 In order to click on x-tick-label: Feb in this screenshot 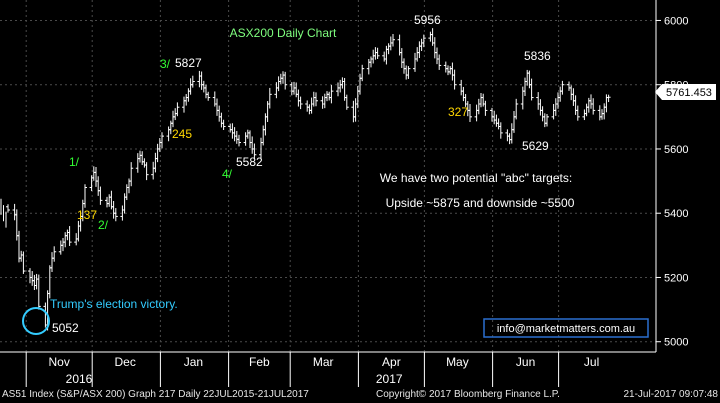, I will do `click(259, 362)`.